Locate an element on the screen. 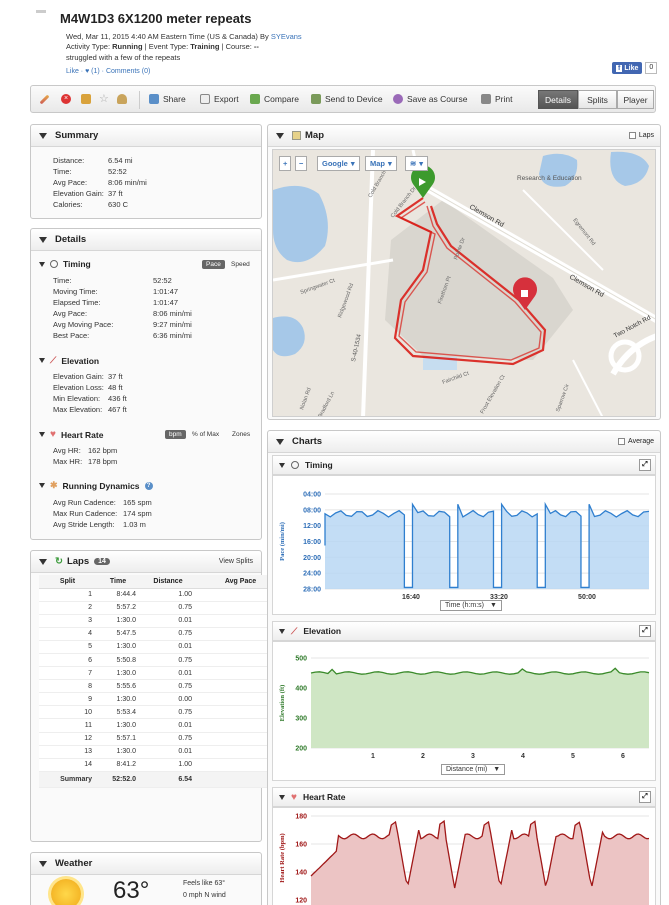  compare-label: Compare is located at coordinates (281, 99).